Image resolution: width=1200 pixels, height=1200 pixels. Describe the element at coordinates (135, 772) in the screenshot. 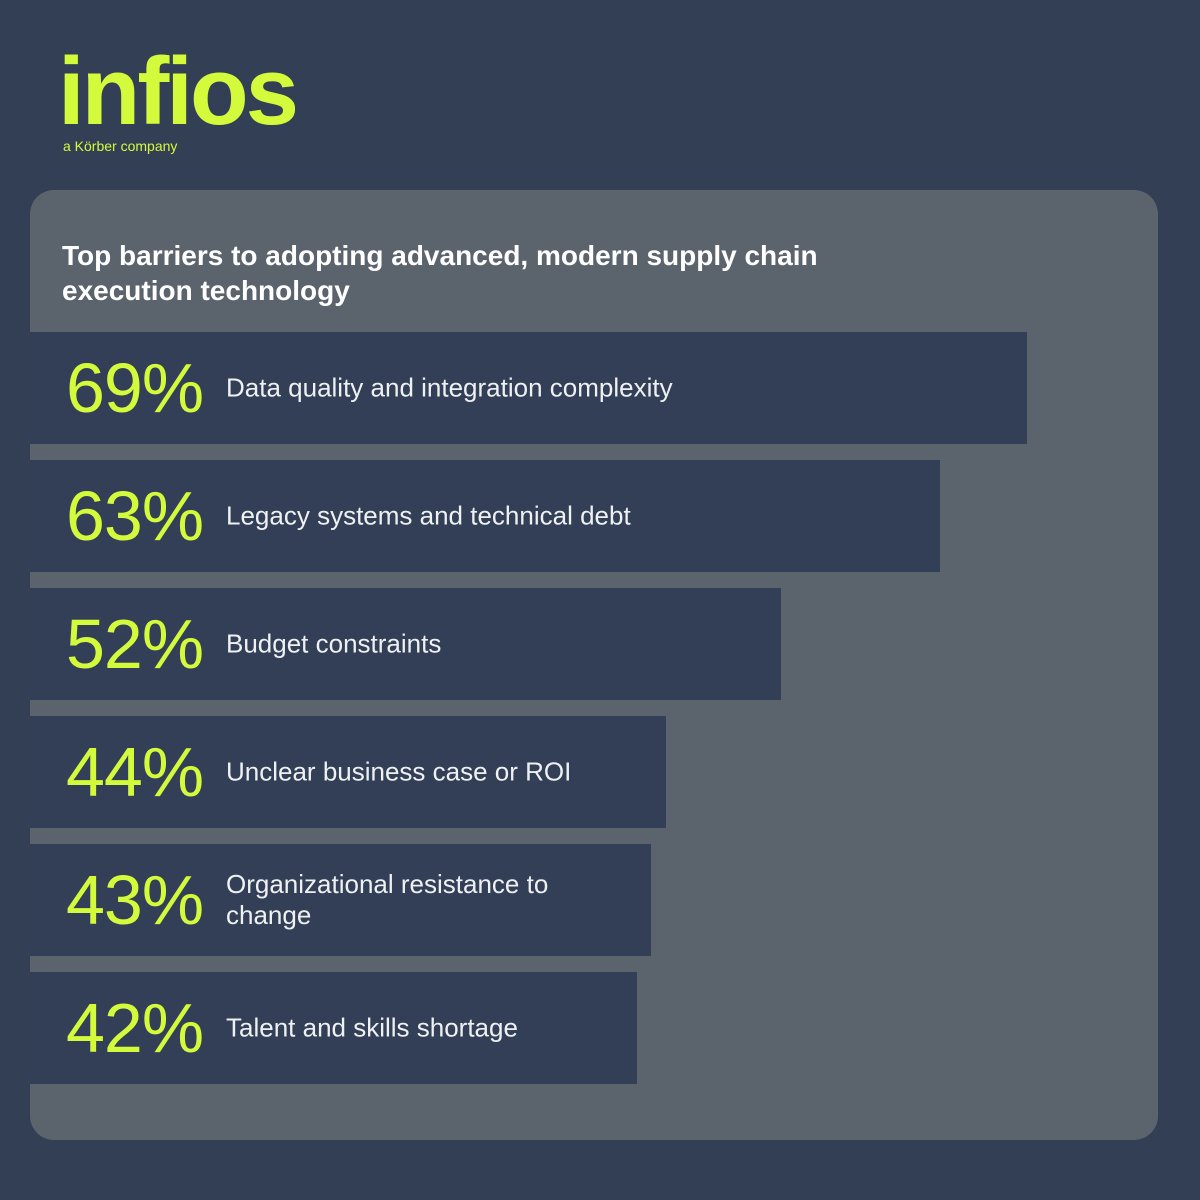

I see `value-label: 44%` at that location.